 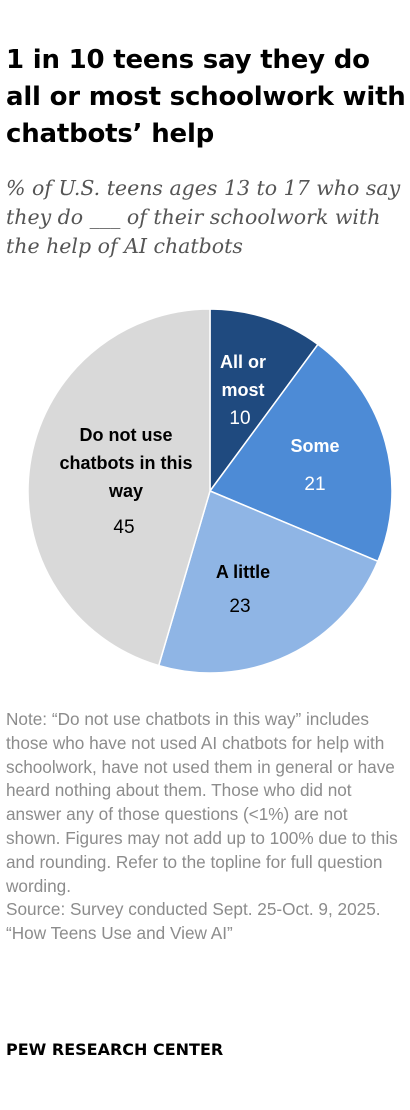 What do you see at coordinates (314, 446) in the screenshot?
I see `slice-label-some: Some` at bounding box center [314, 446].